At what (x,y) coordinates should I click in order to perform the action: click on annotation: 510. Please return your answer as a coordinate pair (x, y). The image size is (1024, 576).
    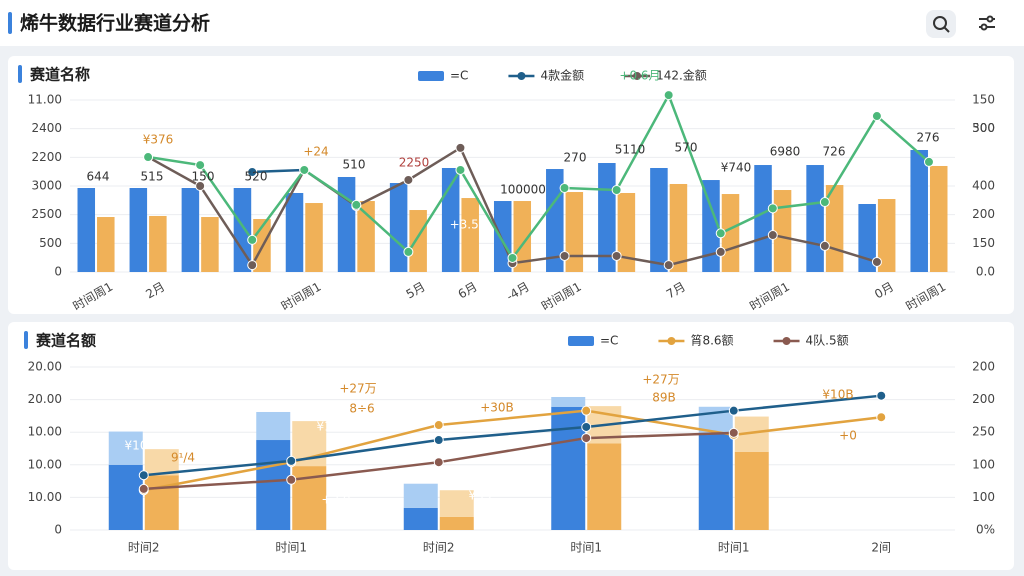
    Looking at the image, I should click on (354, 165).